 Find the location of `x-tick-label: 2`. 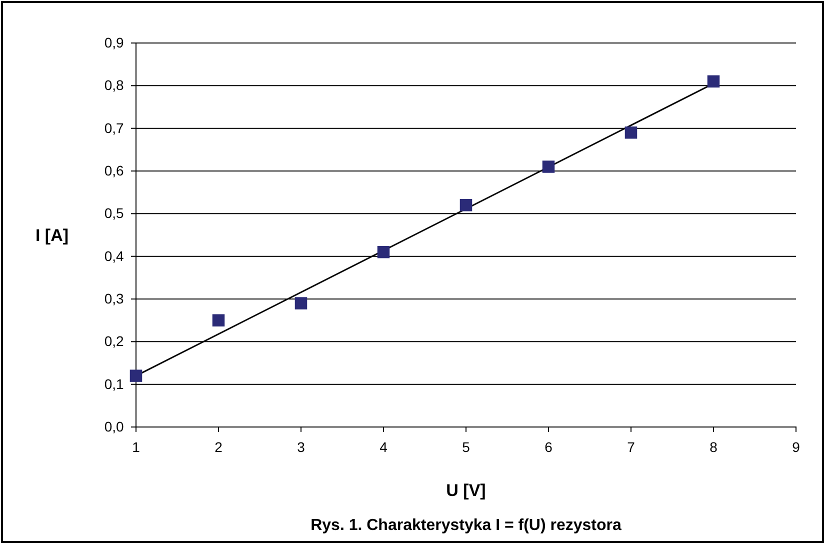

x-tick-label: 2 is located at coordinates (218, 446).